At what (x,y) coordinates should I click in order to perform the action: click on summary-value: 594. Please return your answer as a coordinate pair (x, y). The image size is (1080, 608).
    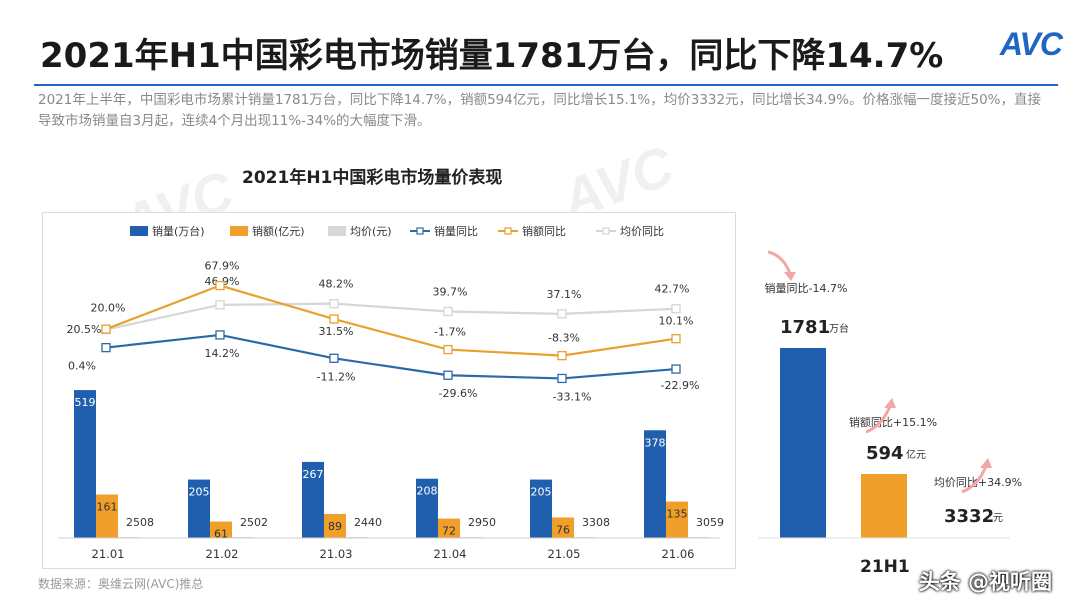
    Looking at the image, I should click on (885, 453).